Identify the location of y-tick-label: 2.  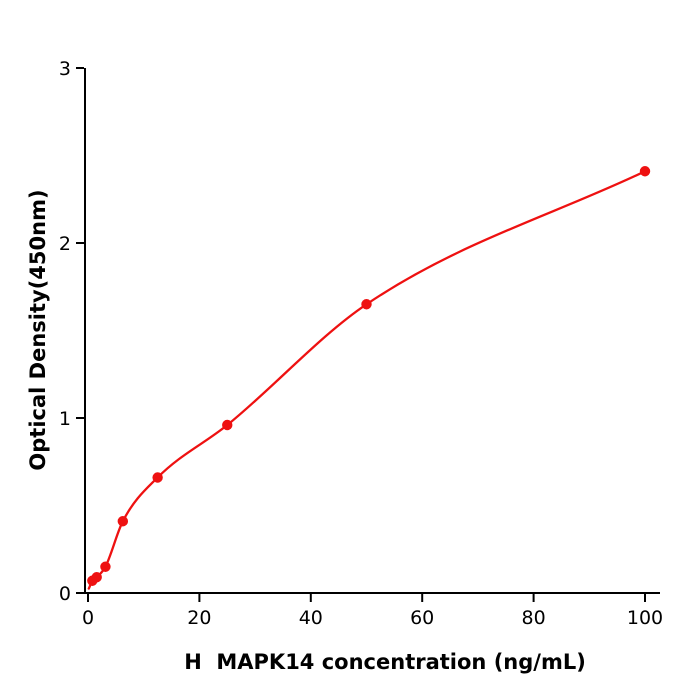
(65, 244).